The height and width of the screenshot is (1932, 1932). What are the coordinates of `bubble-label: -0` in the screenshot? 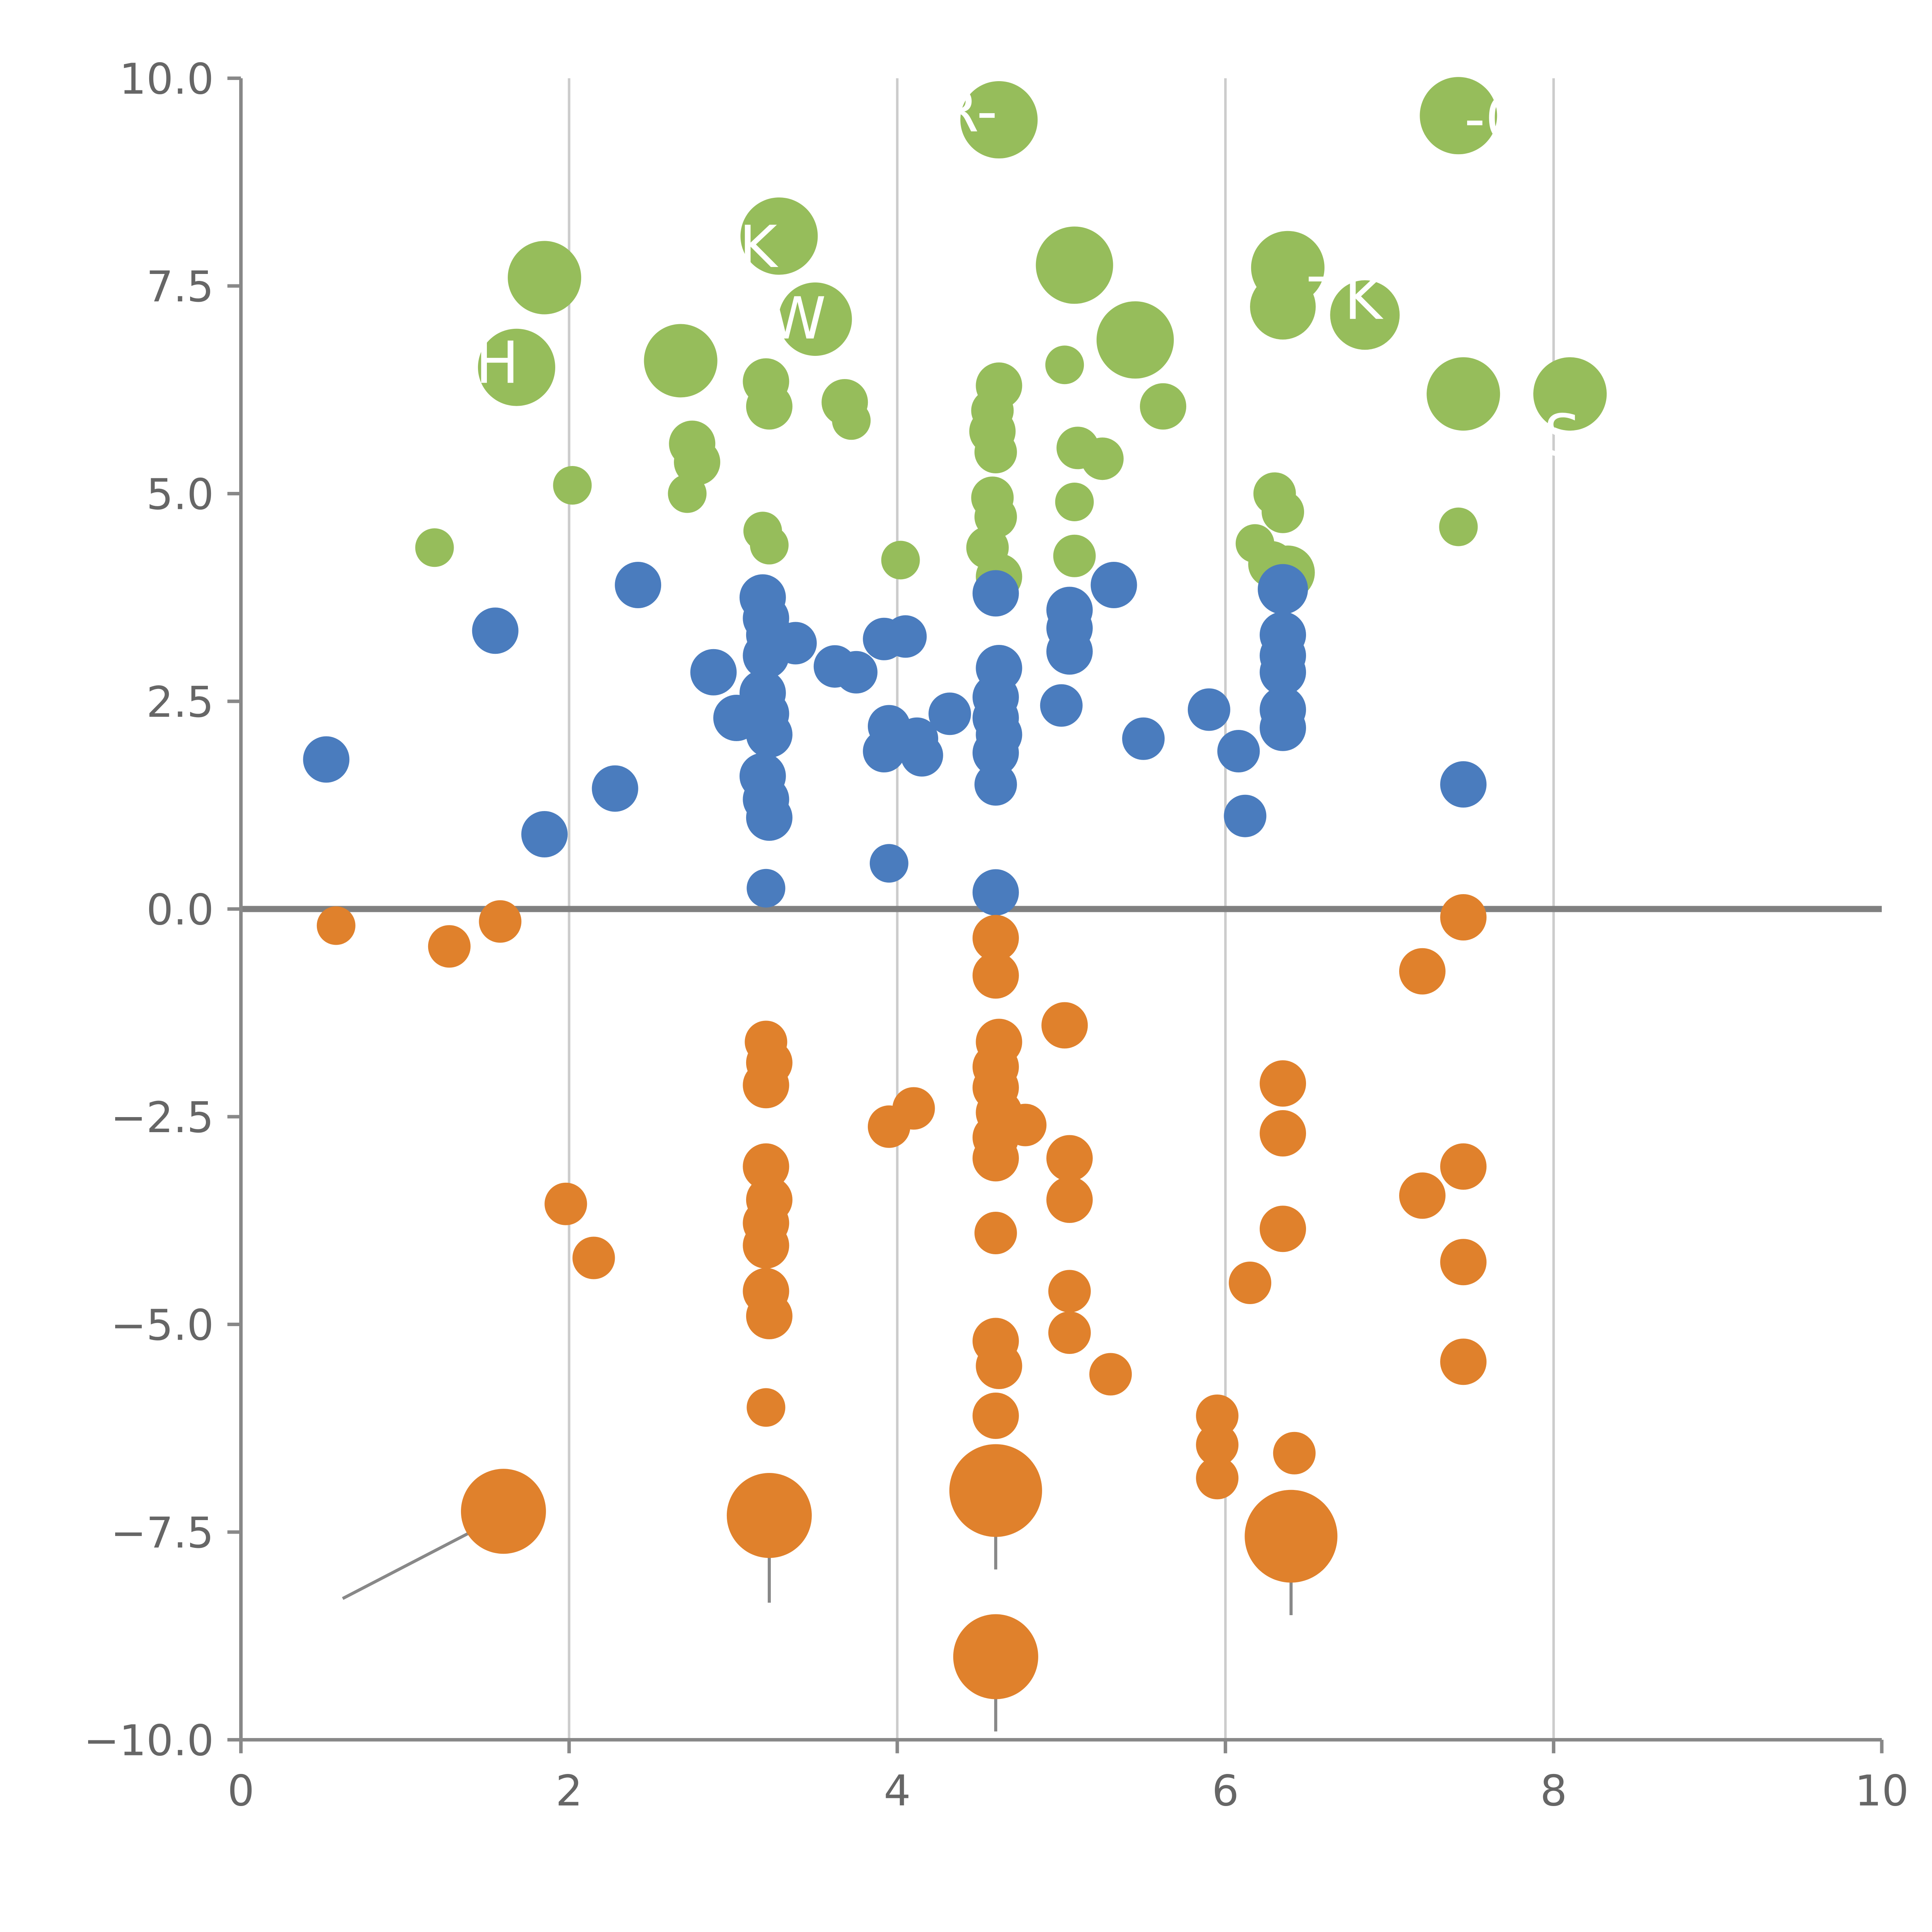 It's located at (1493, 119).